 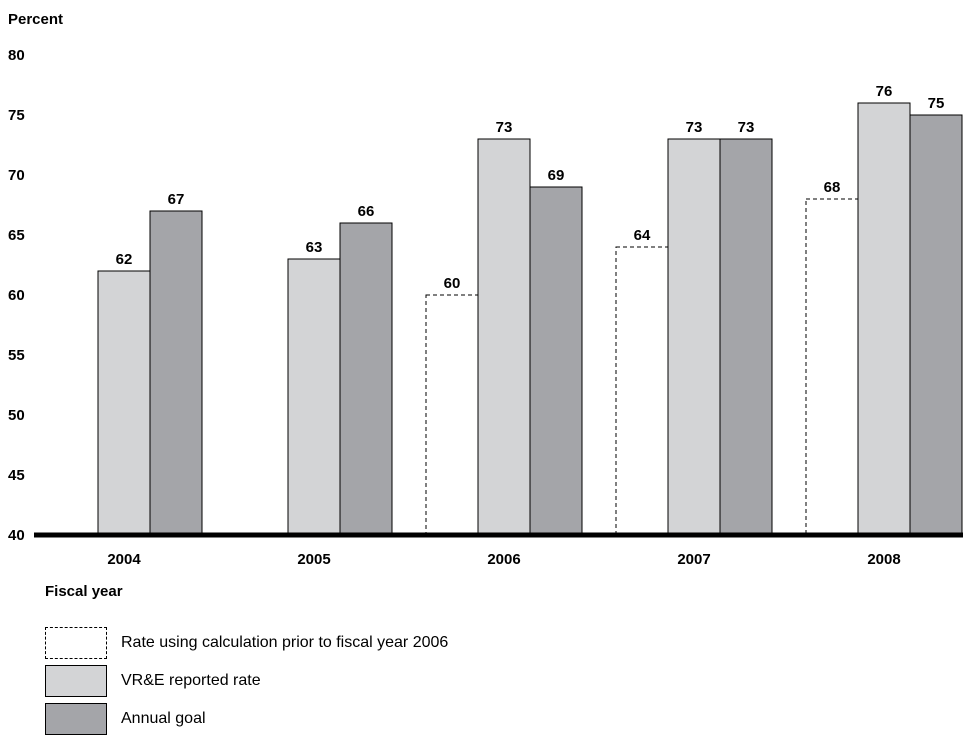 What do you see at coordinates (16, 475) in the screenshot?
I see `y-tick-label: 45` at bounding box center [16, 475].